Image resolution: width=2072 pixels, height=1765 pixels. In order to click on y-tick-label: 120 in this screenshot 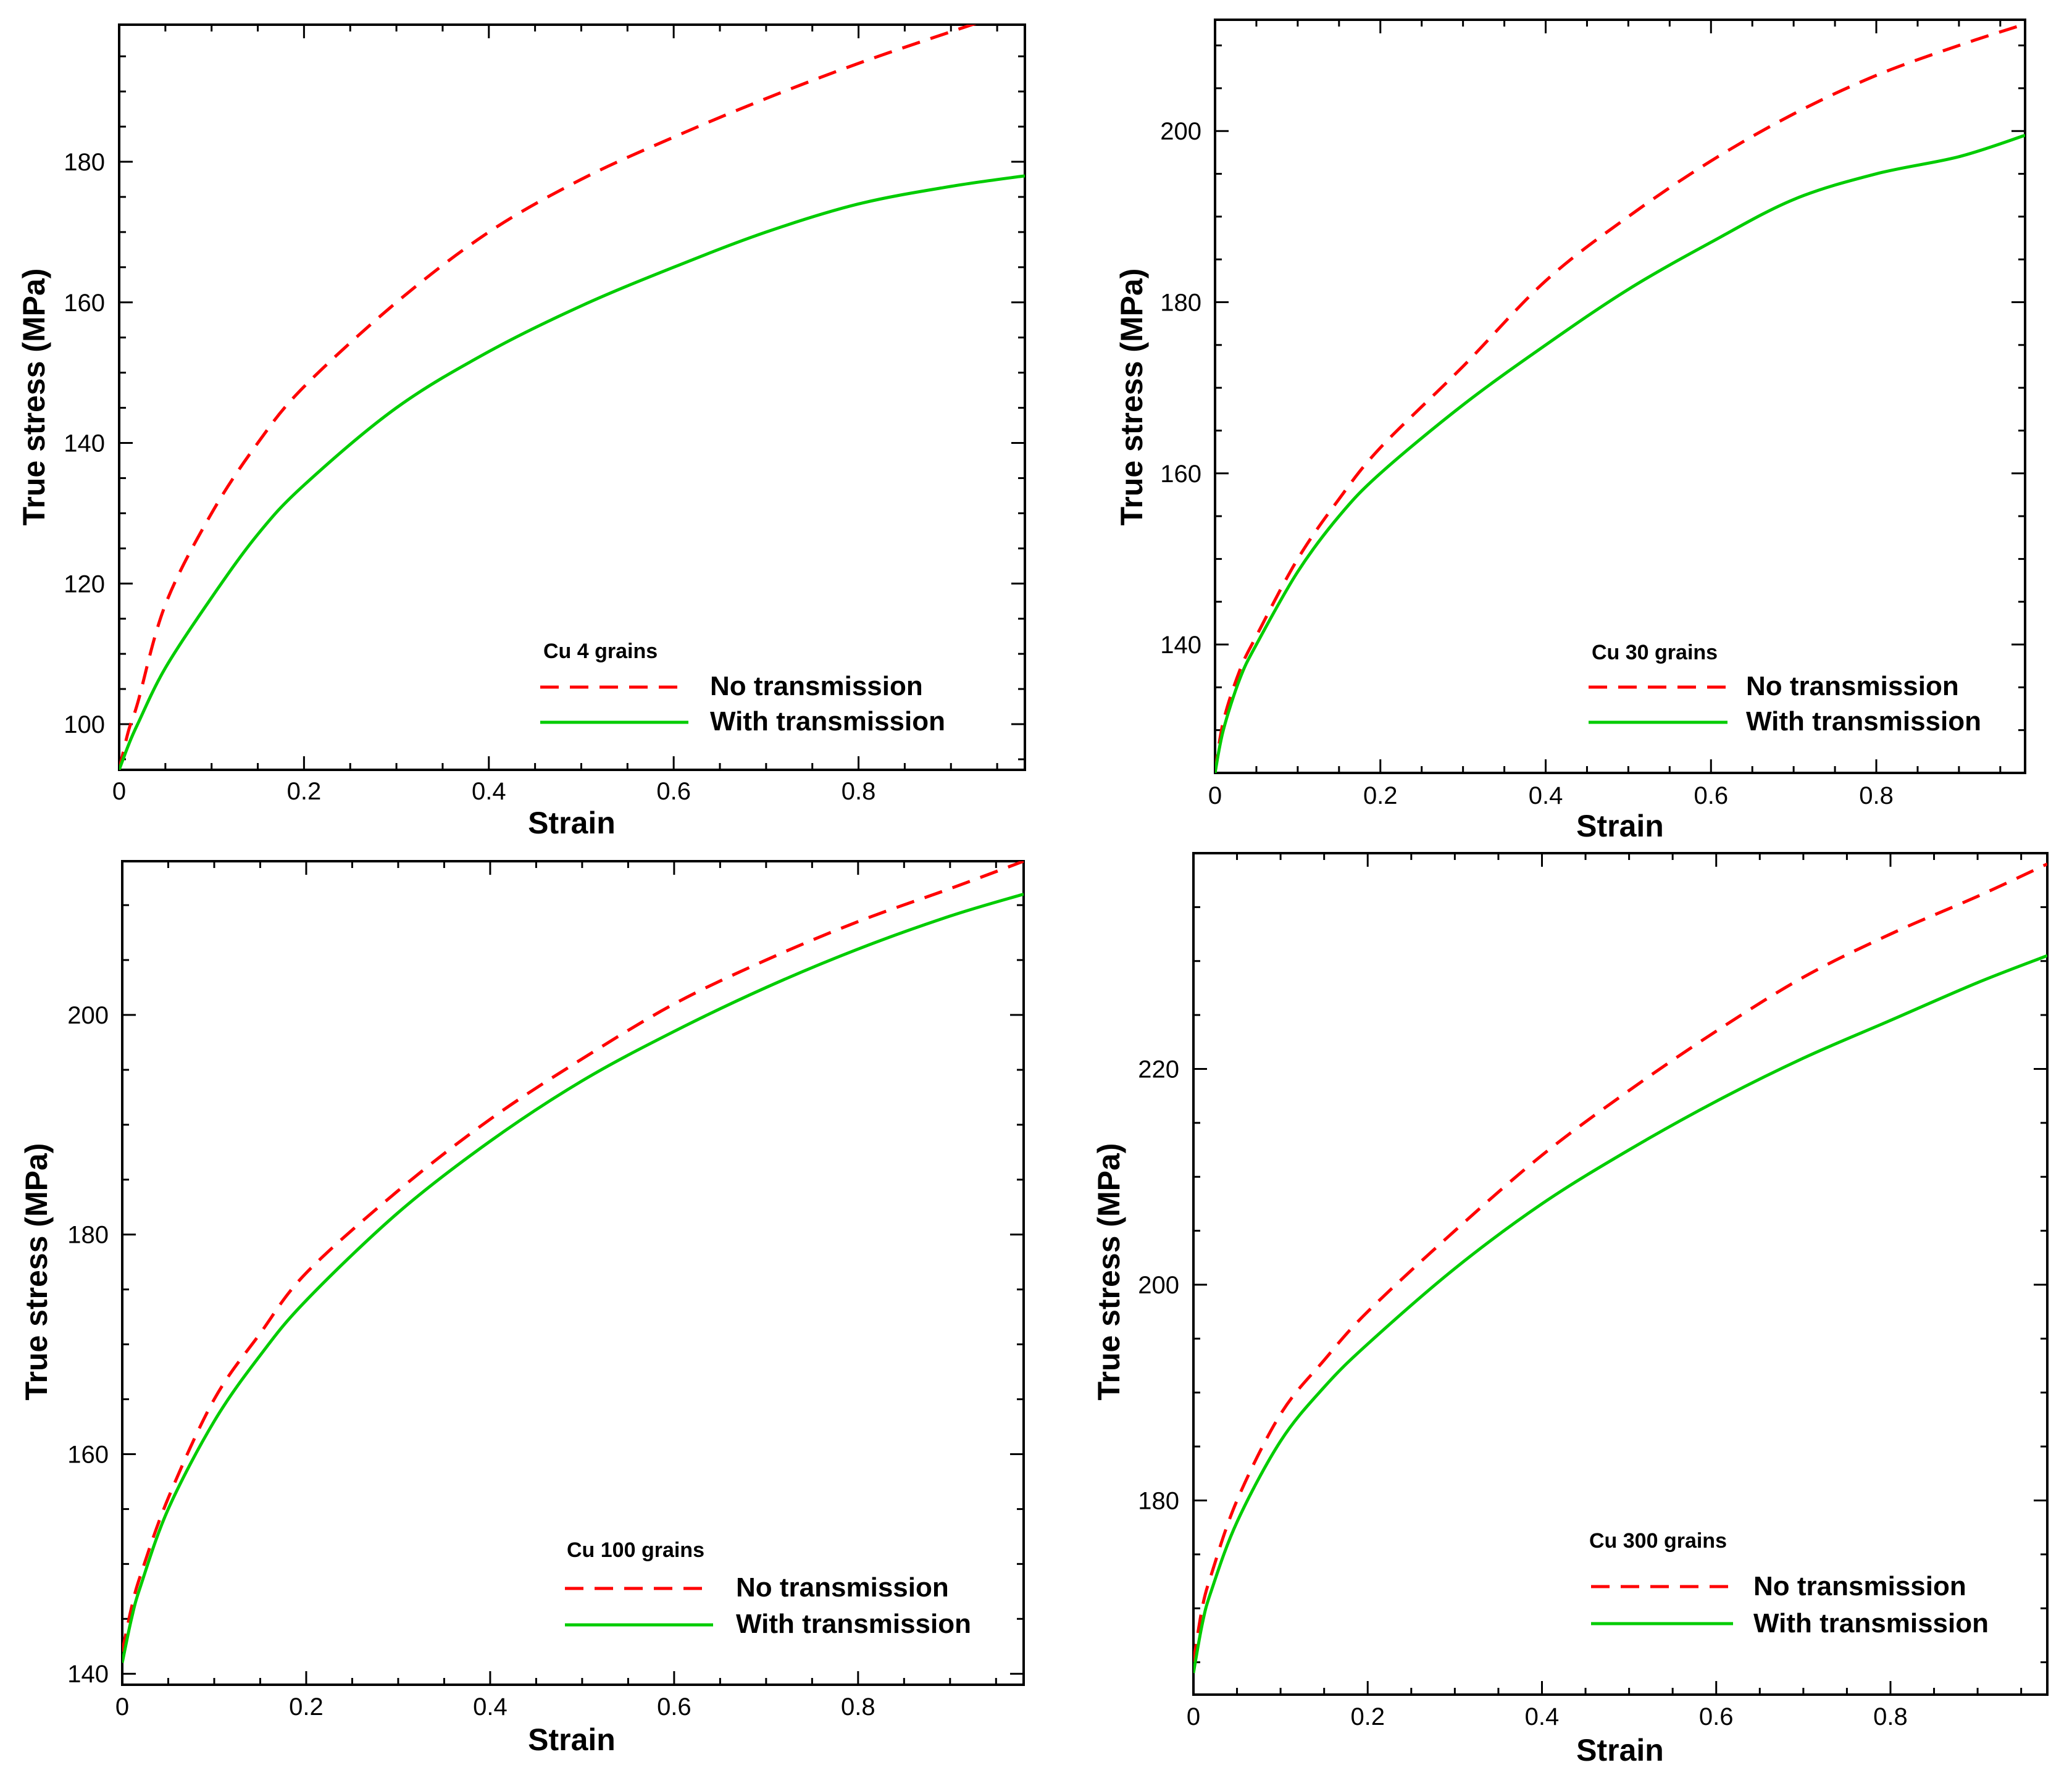, I will do `click(84, 584)`.